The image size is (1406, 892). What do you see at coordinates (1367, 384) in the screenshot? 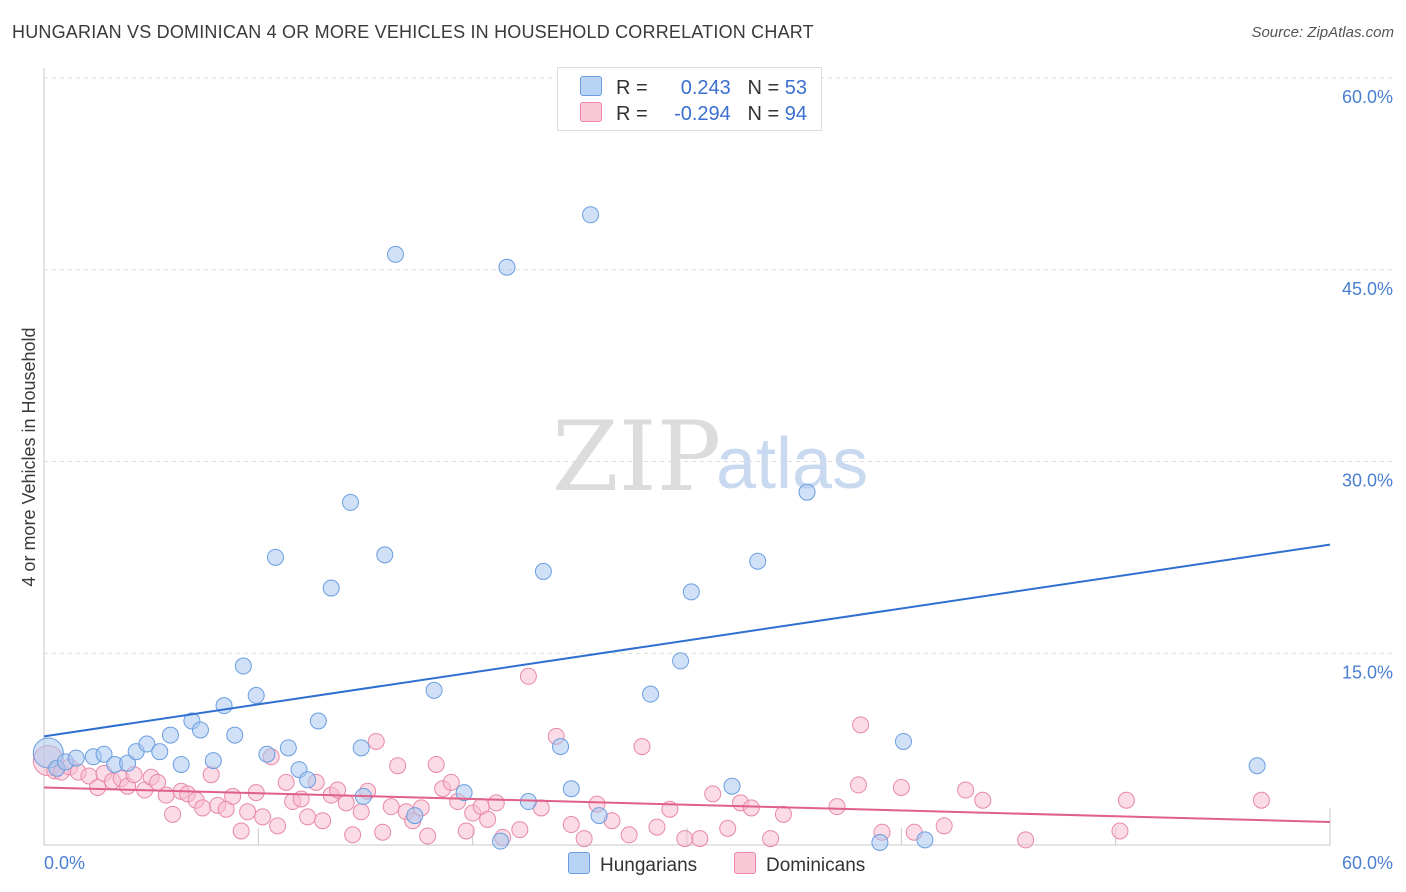
I see `y-tick-labels: 15.0% 30.0% 45.0% 60.0%` at bounding box center [1367, 384].